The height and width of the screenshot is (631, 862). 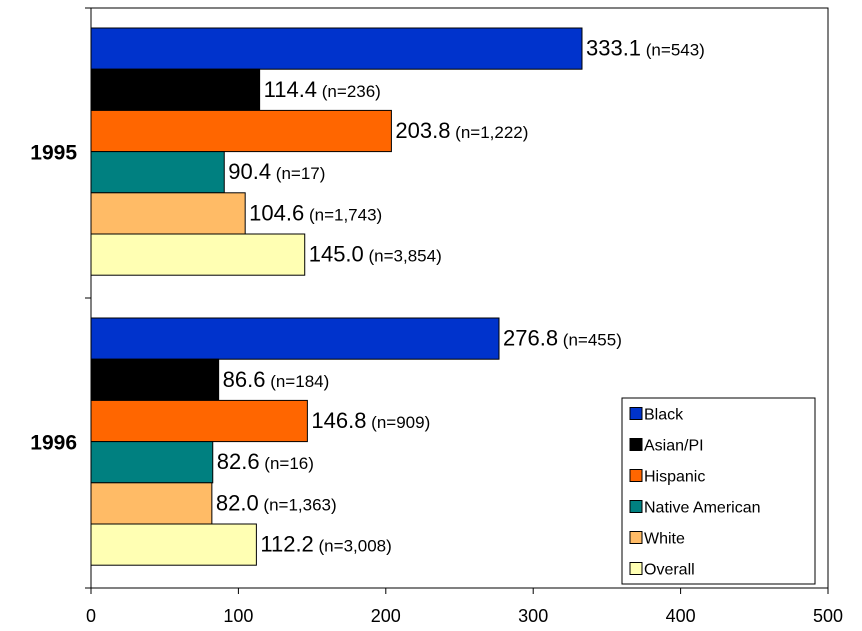 I want to click on legend-label: Black, so click(x=664, y=415).